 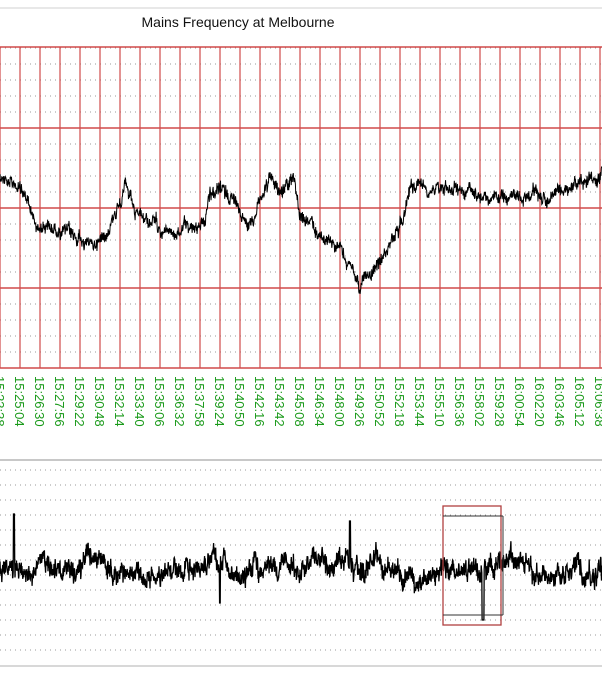 I want to click on x-tick-label: 15:55:10, so click(x=439, y=401).